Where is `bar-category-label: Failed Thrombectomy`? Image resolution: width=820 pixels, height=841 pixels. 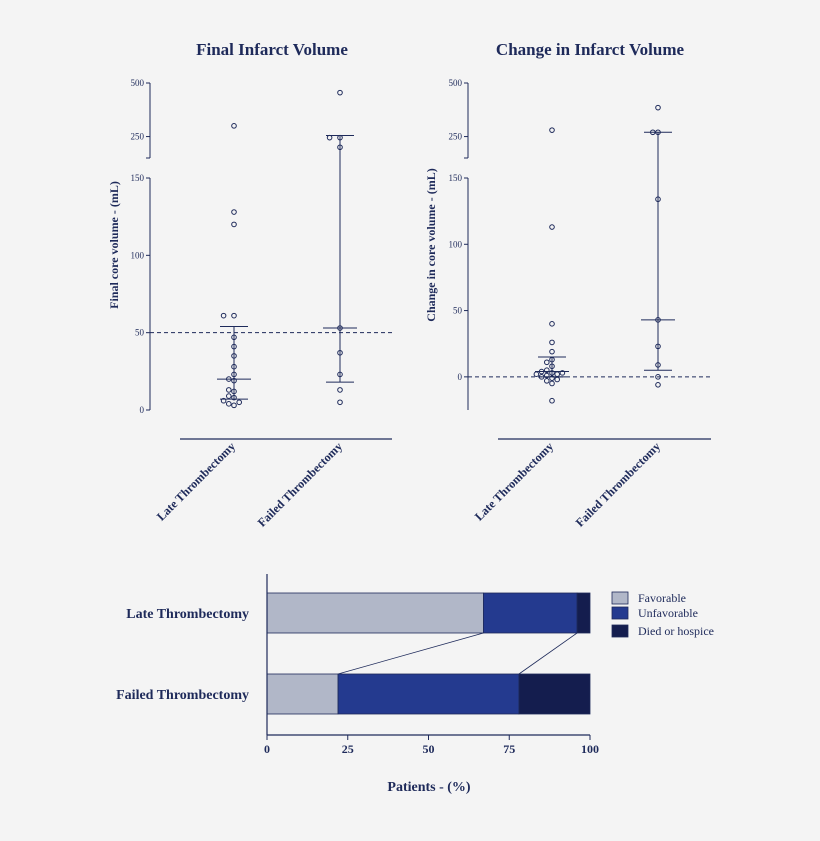 bar-category-label: Failed Thrombectomy is located at coordinates (182, 695).